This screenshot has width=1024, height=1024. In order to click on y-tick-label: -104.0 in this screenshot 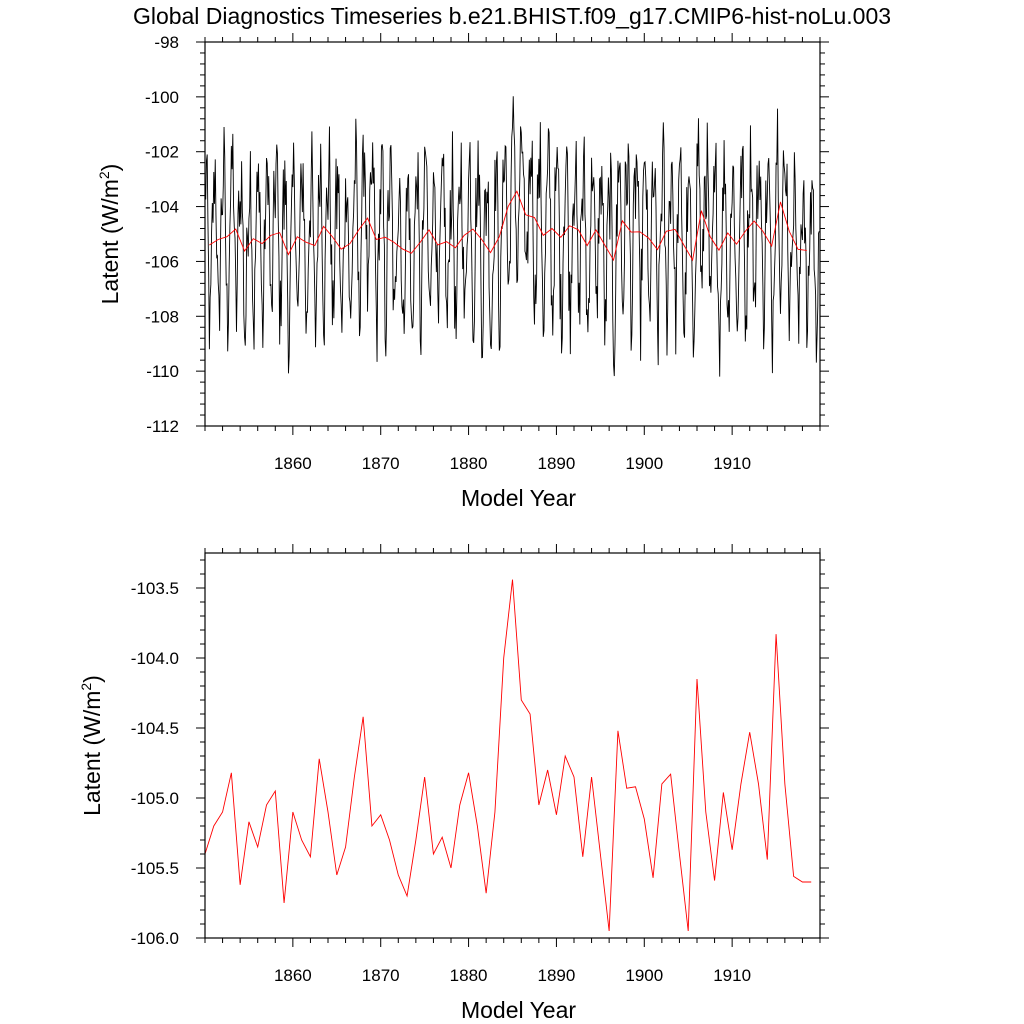, I will do `click(155, 658)`.